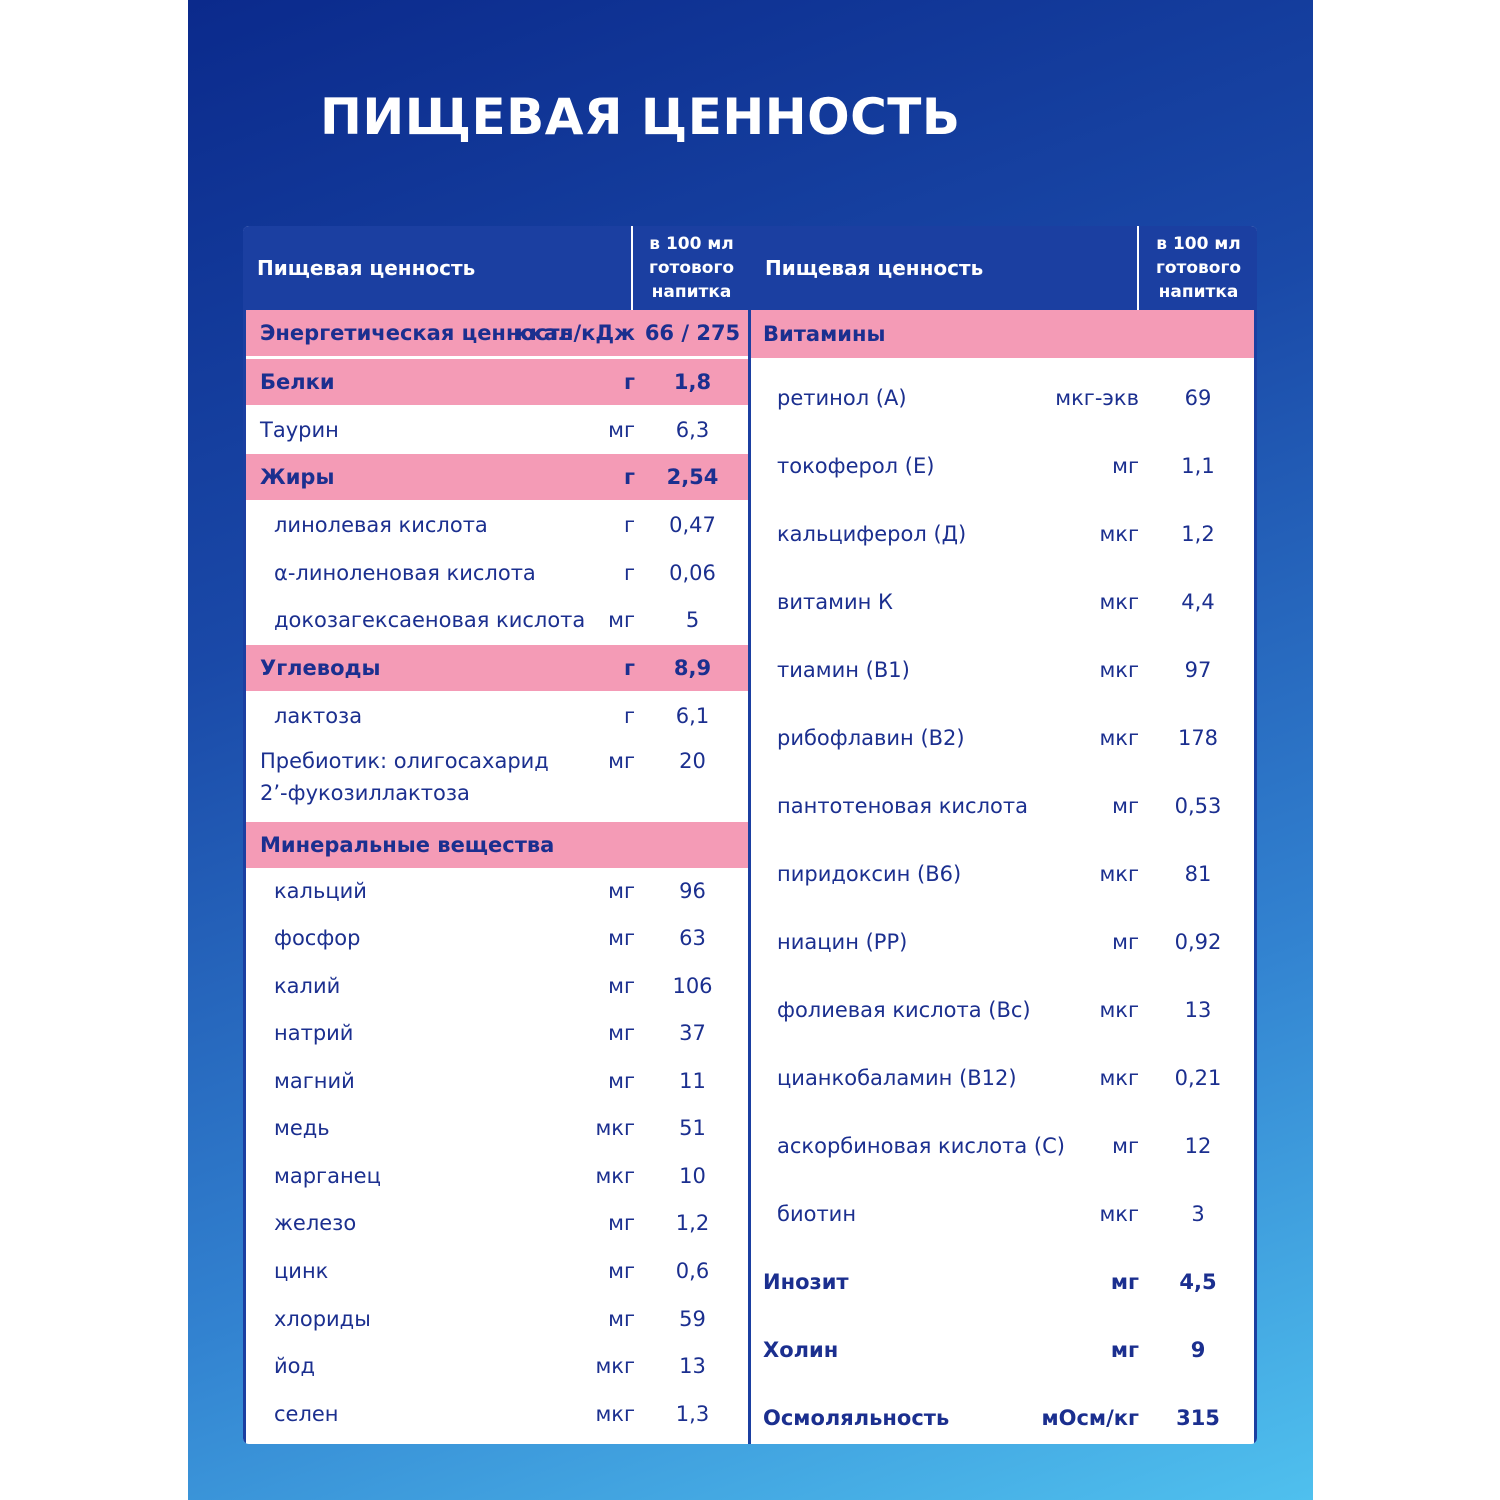  What do you see at coordinates (902, 806) in the screenshot?
I see `nutrient-name: пантотеновая кислота` at bounding box center [902, 806].